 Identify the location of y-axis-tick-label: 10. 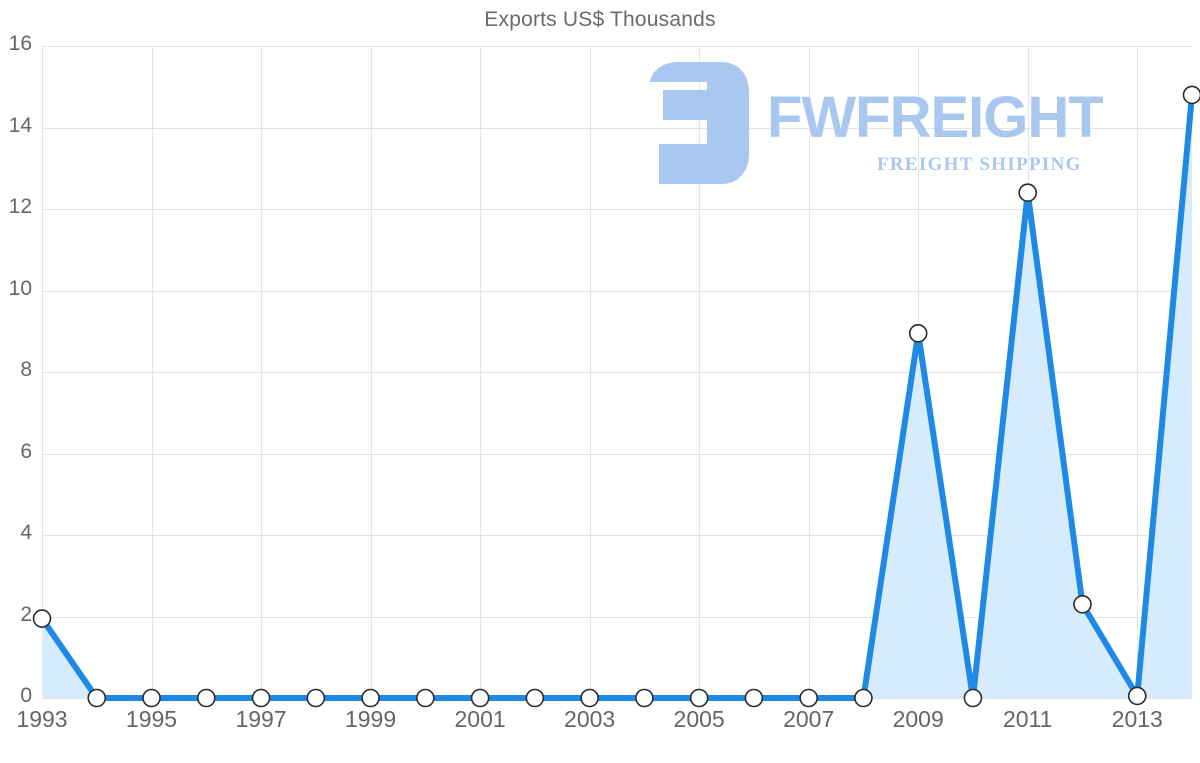
(20, 288).